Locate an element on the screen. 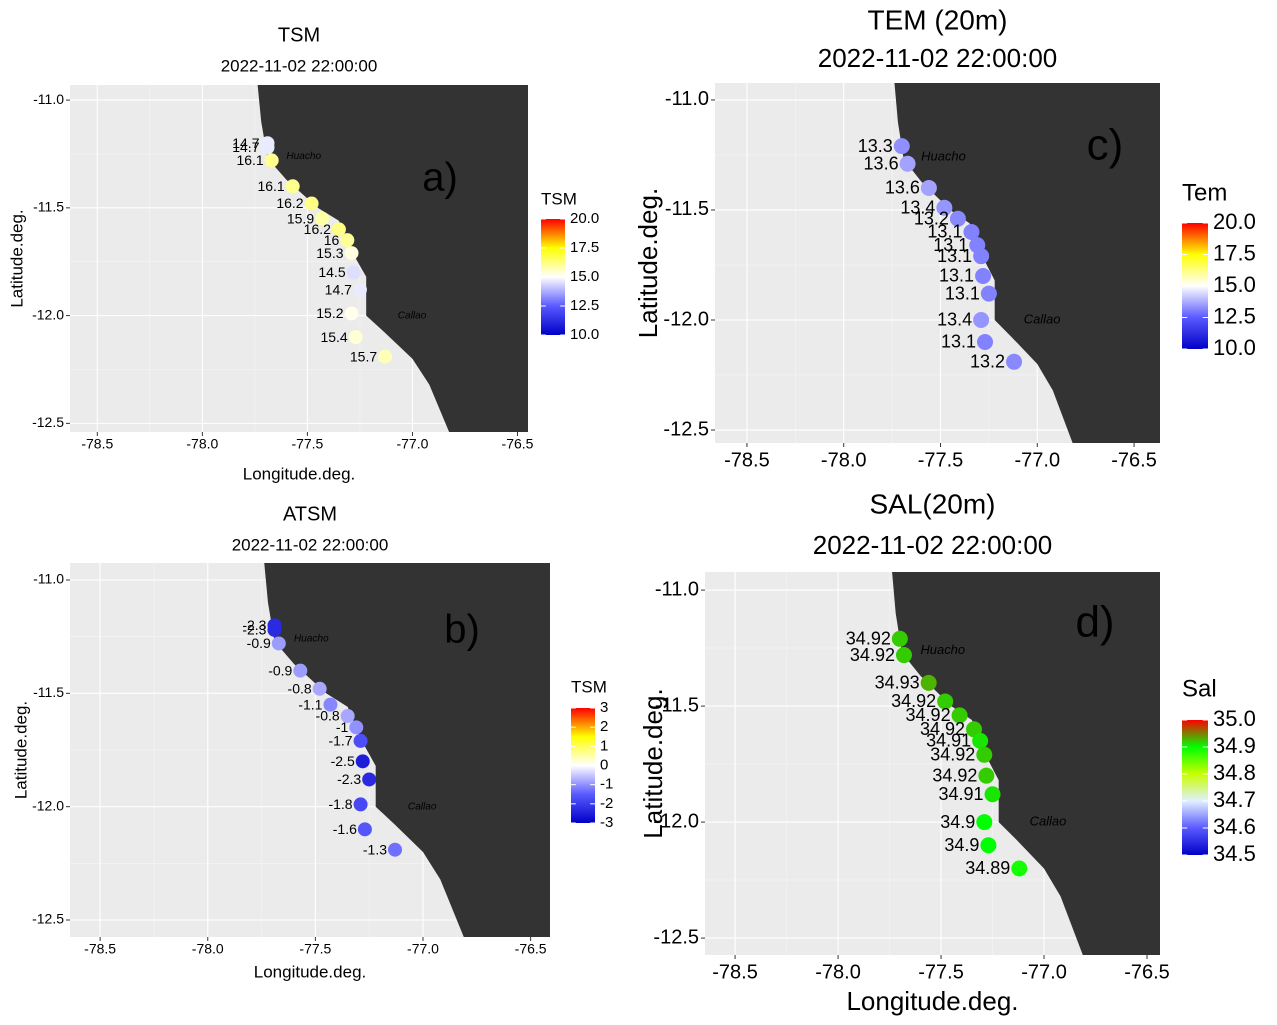  place-name: Callao is located at coordinates (1042, 318).